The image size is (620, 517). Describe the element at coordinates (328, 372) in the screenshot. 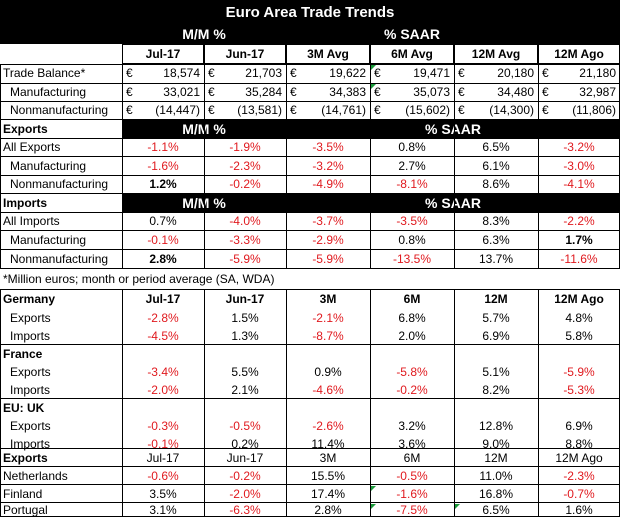

I see `value-cell: 0.9%` at that location.